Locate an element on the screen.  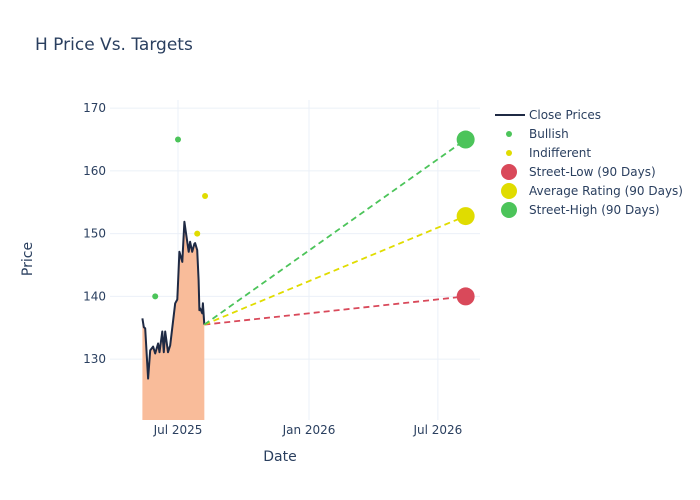
legend-label: Street-Low (90 Days) is located at coordinates (592, 172).